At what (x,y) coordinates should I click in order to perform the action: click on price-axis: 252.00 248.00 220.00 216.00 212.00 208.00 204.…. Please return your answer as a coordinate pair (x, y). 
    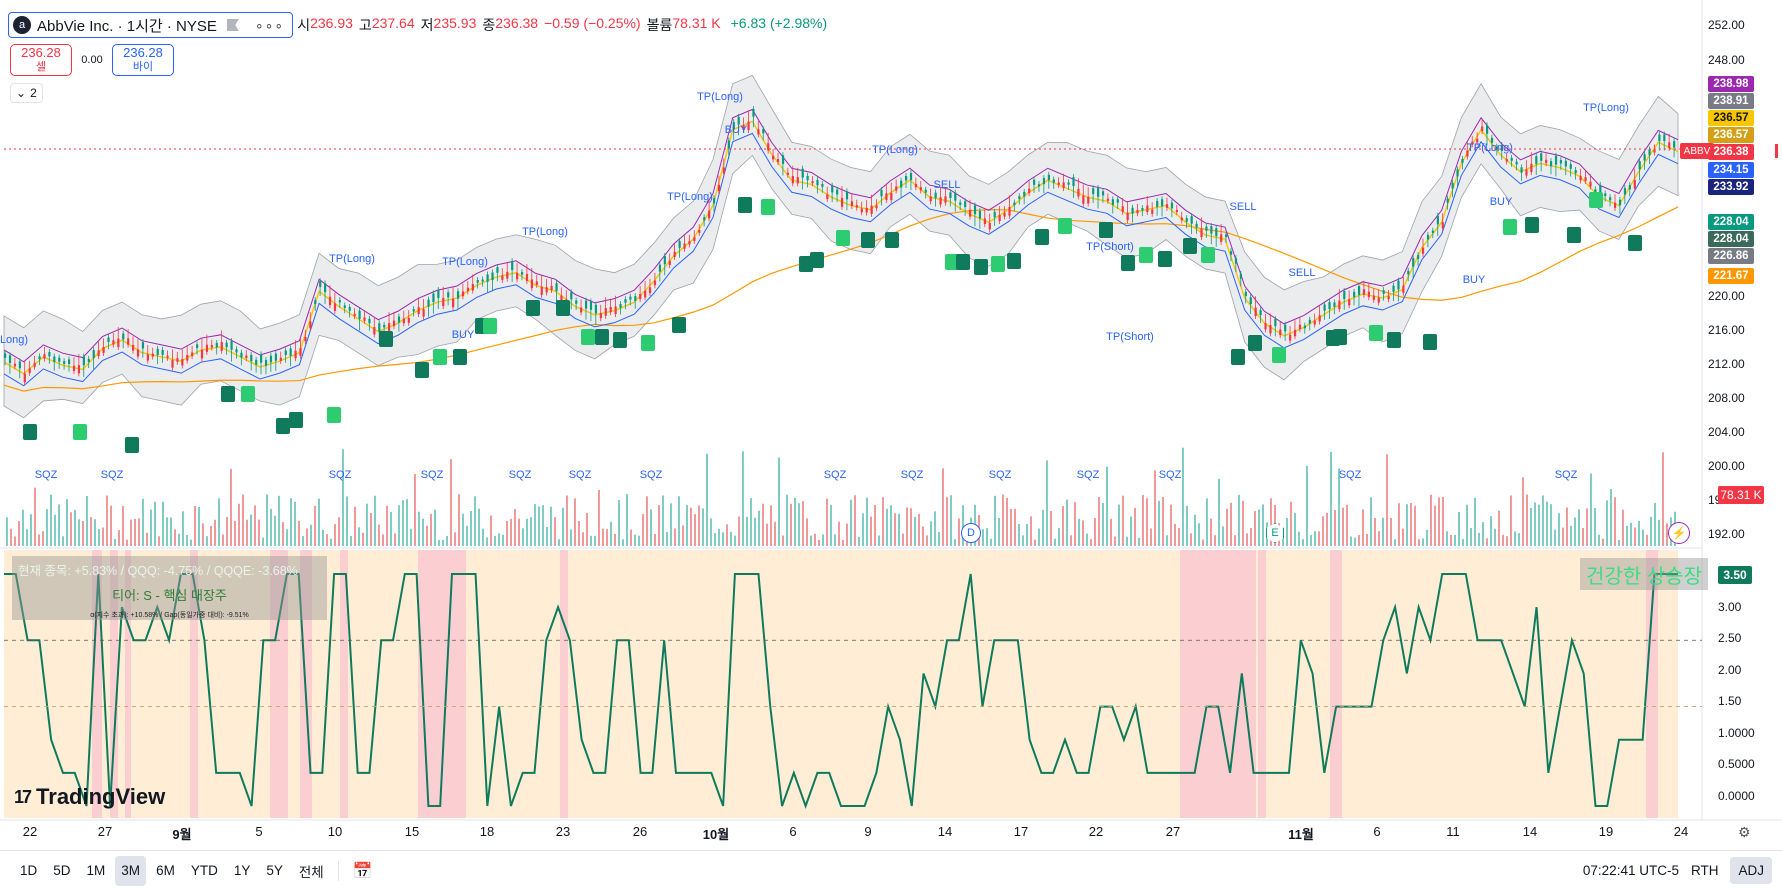
    Looking at the image, I should click on (1742, 410).